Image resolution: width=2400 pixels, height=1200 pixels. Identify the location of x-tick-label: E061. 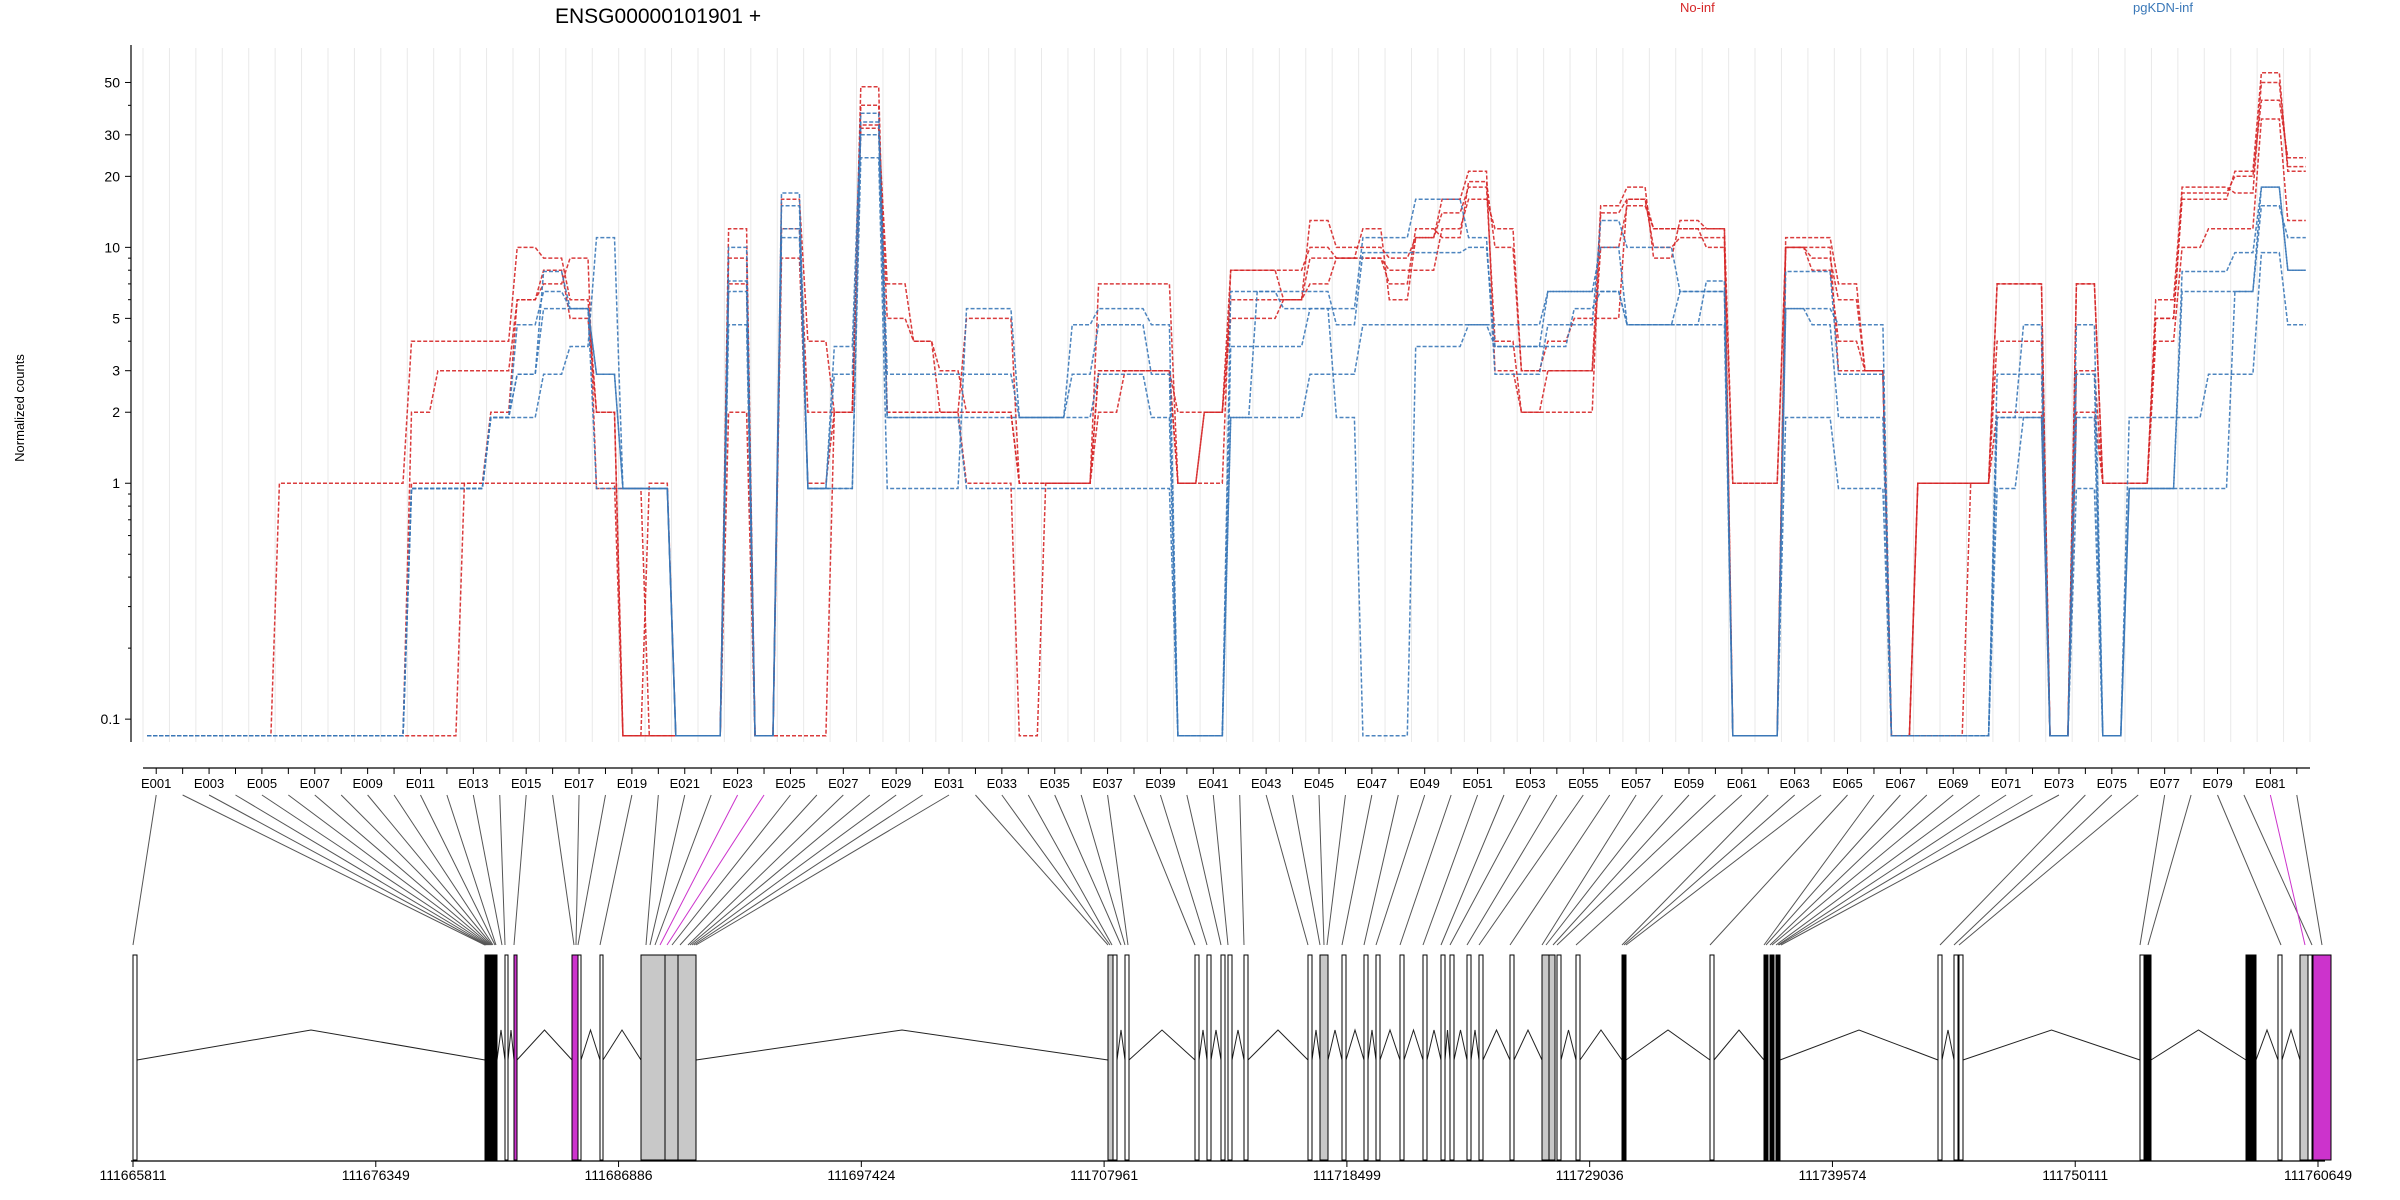
(1742, 783).